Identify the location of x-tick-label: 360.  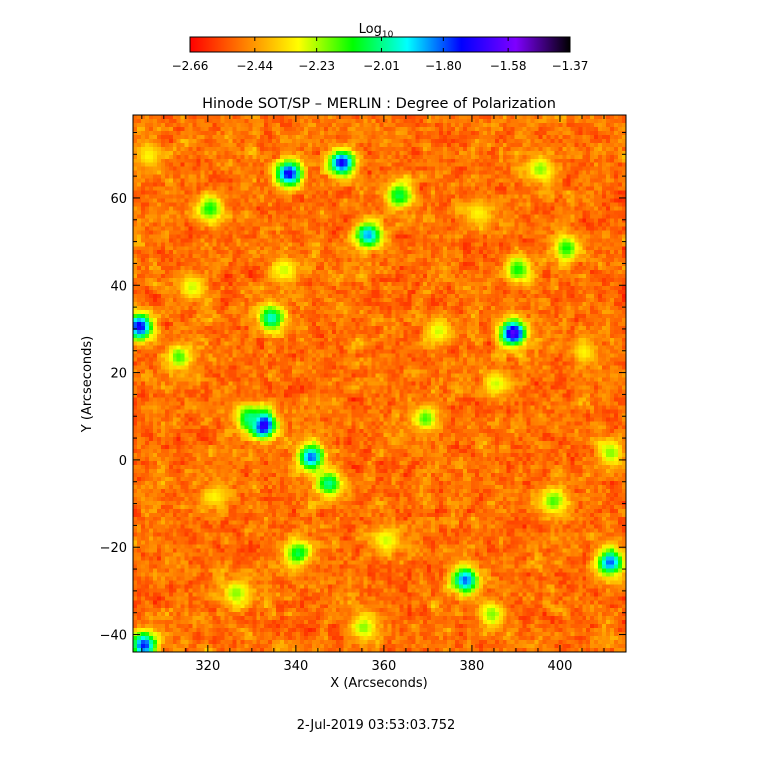
(383, 666).